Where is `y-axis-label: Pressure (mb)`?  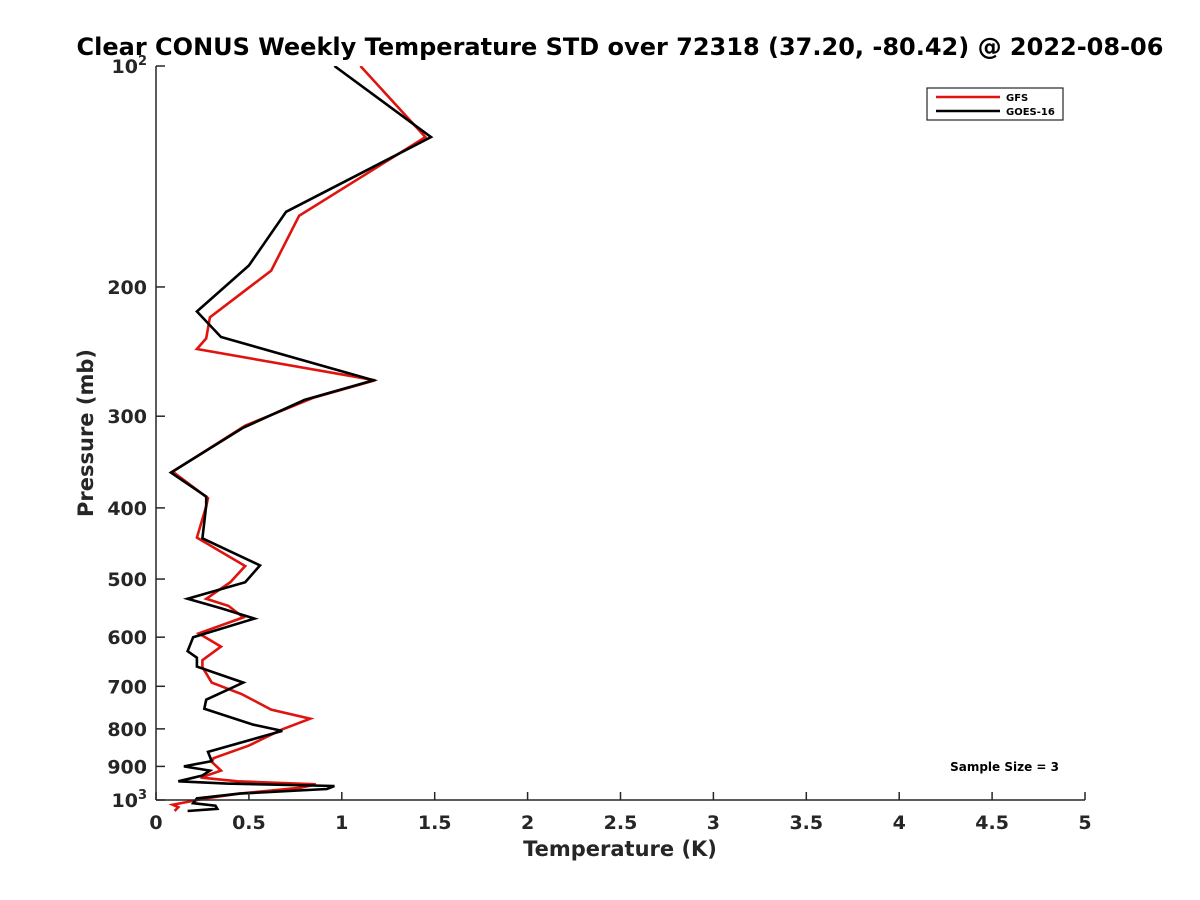 y-axis-label: Pressure (mb) is located at coordinates (86, 433).